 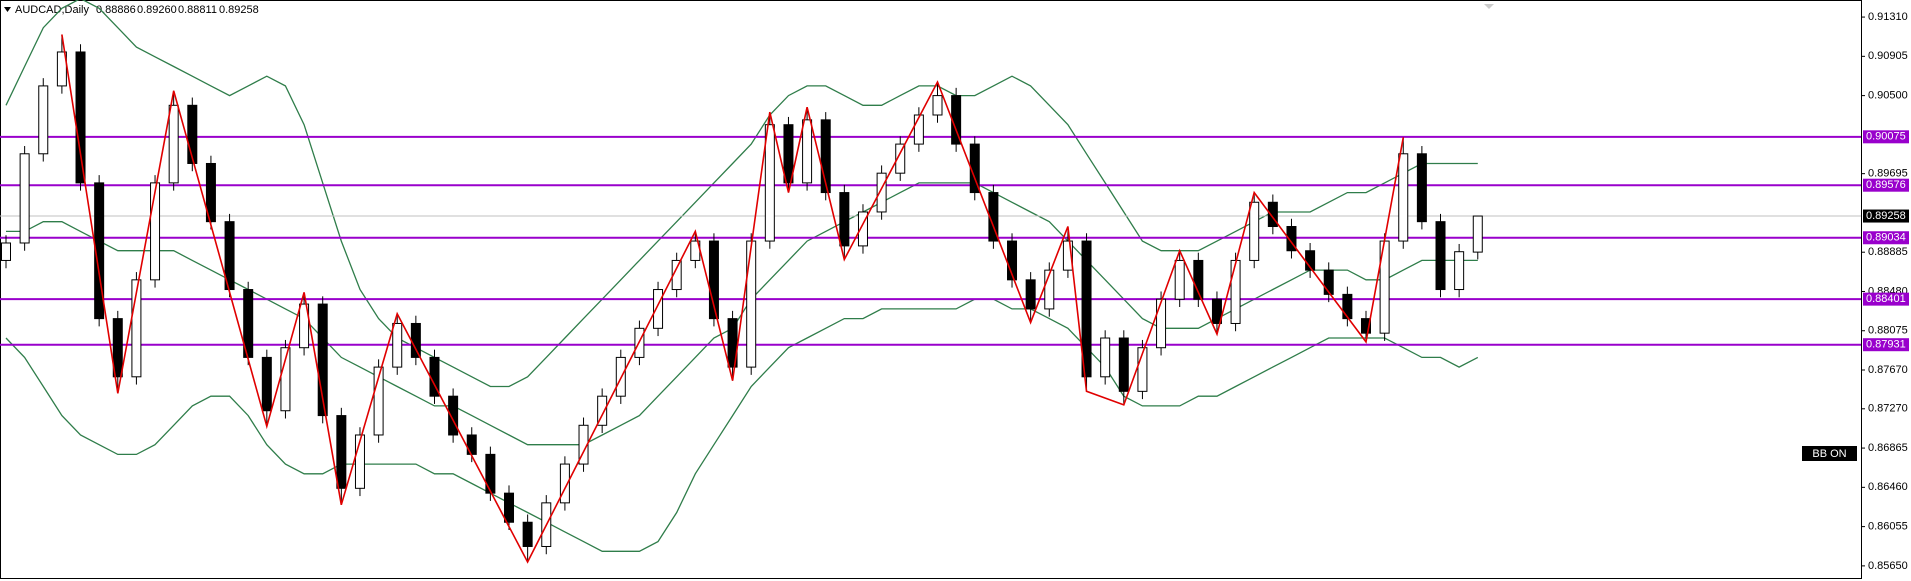 I want to click on y-tick-label: 0.87670, so click(x=1888, y=370).